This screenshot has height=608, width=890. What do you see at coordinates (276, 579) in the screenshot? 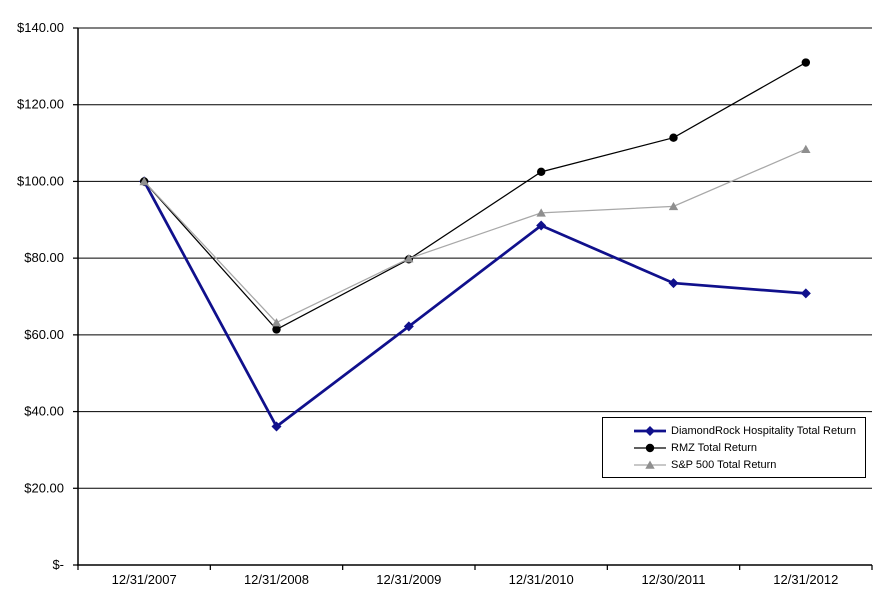
I see `x-axis-label: 12/31/2008` at bounding box center [276, 579].